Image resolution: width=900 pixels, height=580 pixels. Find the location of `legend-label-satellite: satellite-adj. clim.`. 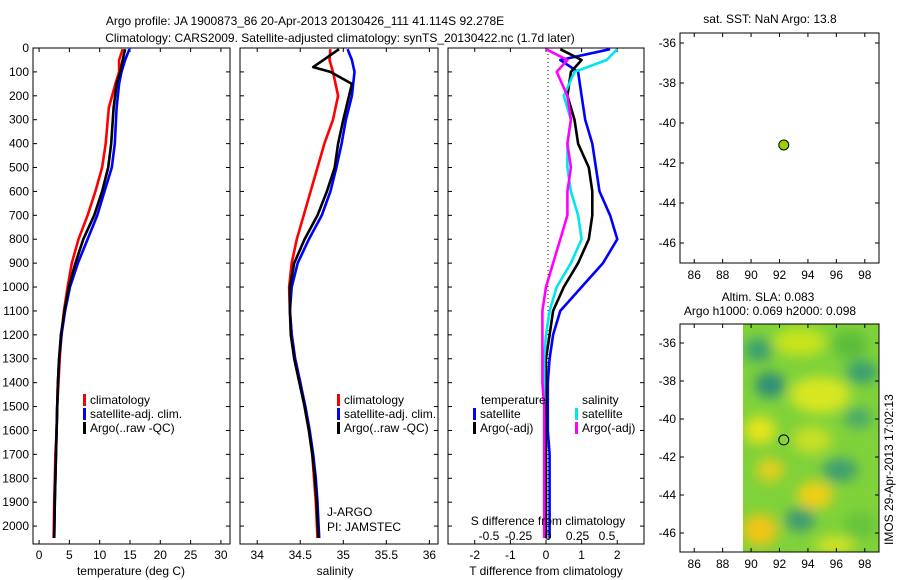

legend-label-satellite: satellite-adj. clim. is located at coordinates (136, 414).